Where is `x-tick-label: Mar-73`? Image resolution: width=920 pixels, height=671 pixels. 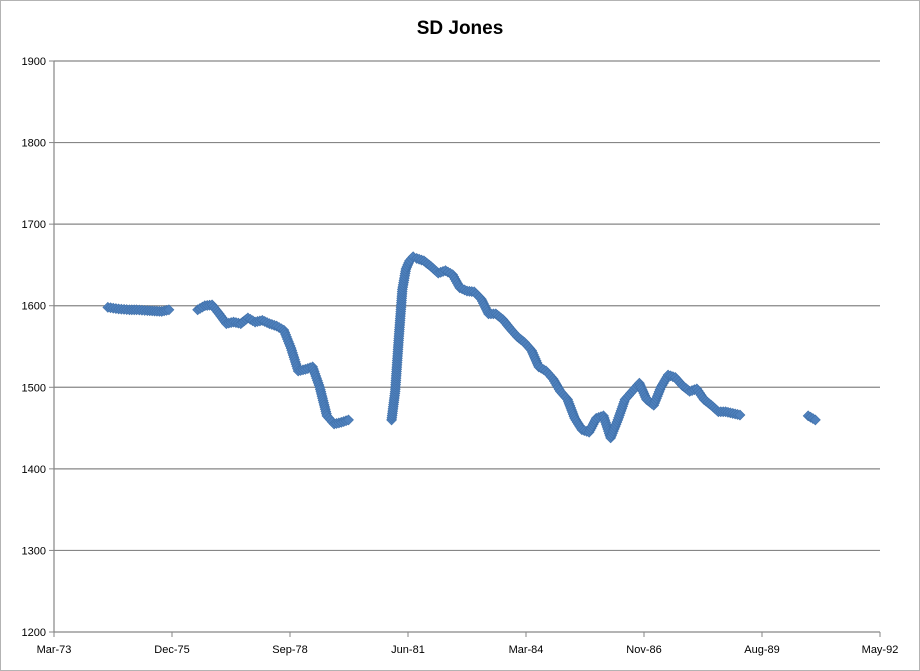 x-tick-label: Mar-73 is located at coordinates (54, 650).